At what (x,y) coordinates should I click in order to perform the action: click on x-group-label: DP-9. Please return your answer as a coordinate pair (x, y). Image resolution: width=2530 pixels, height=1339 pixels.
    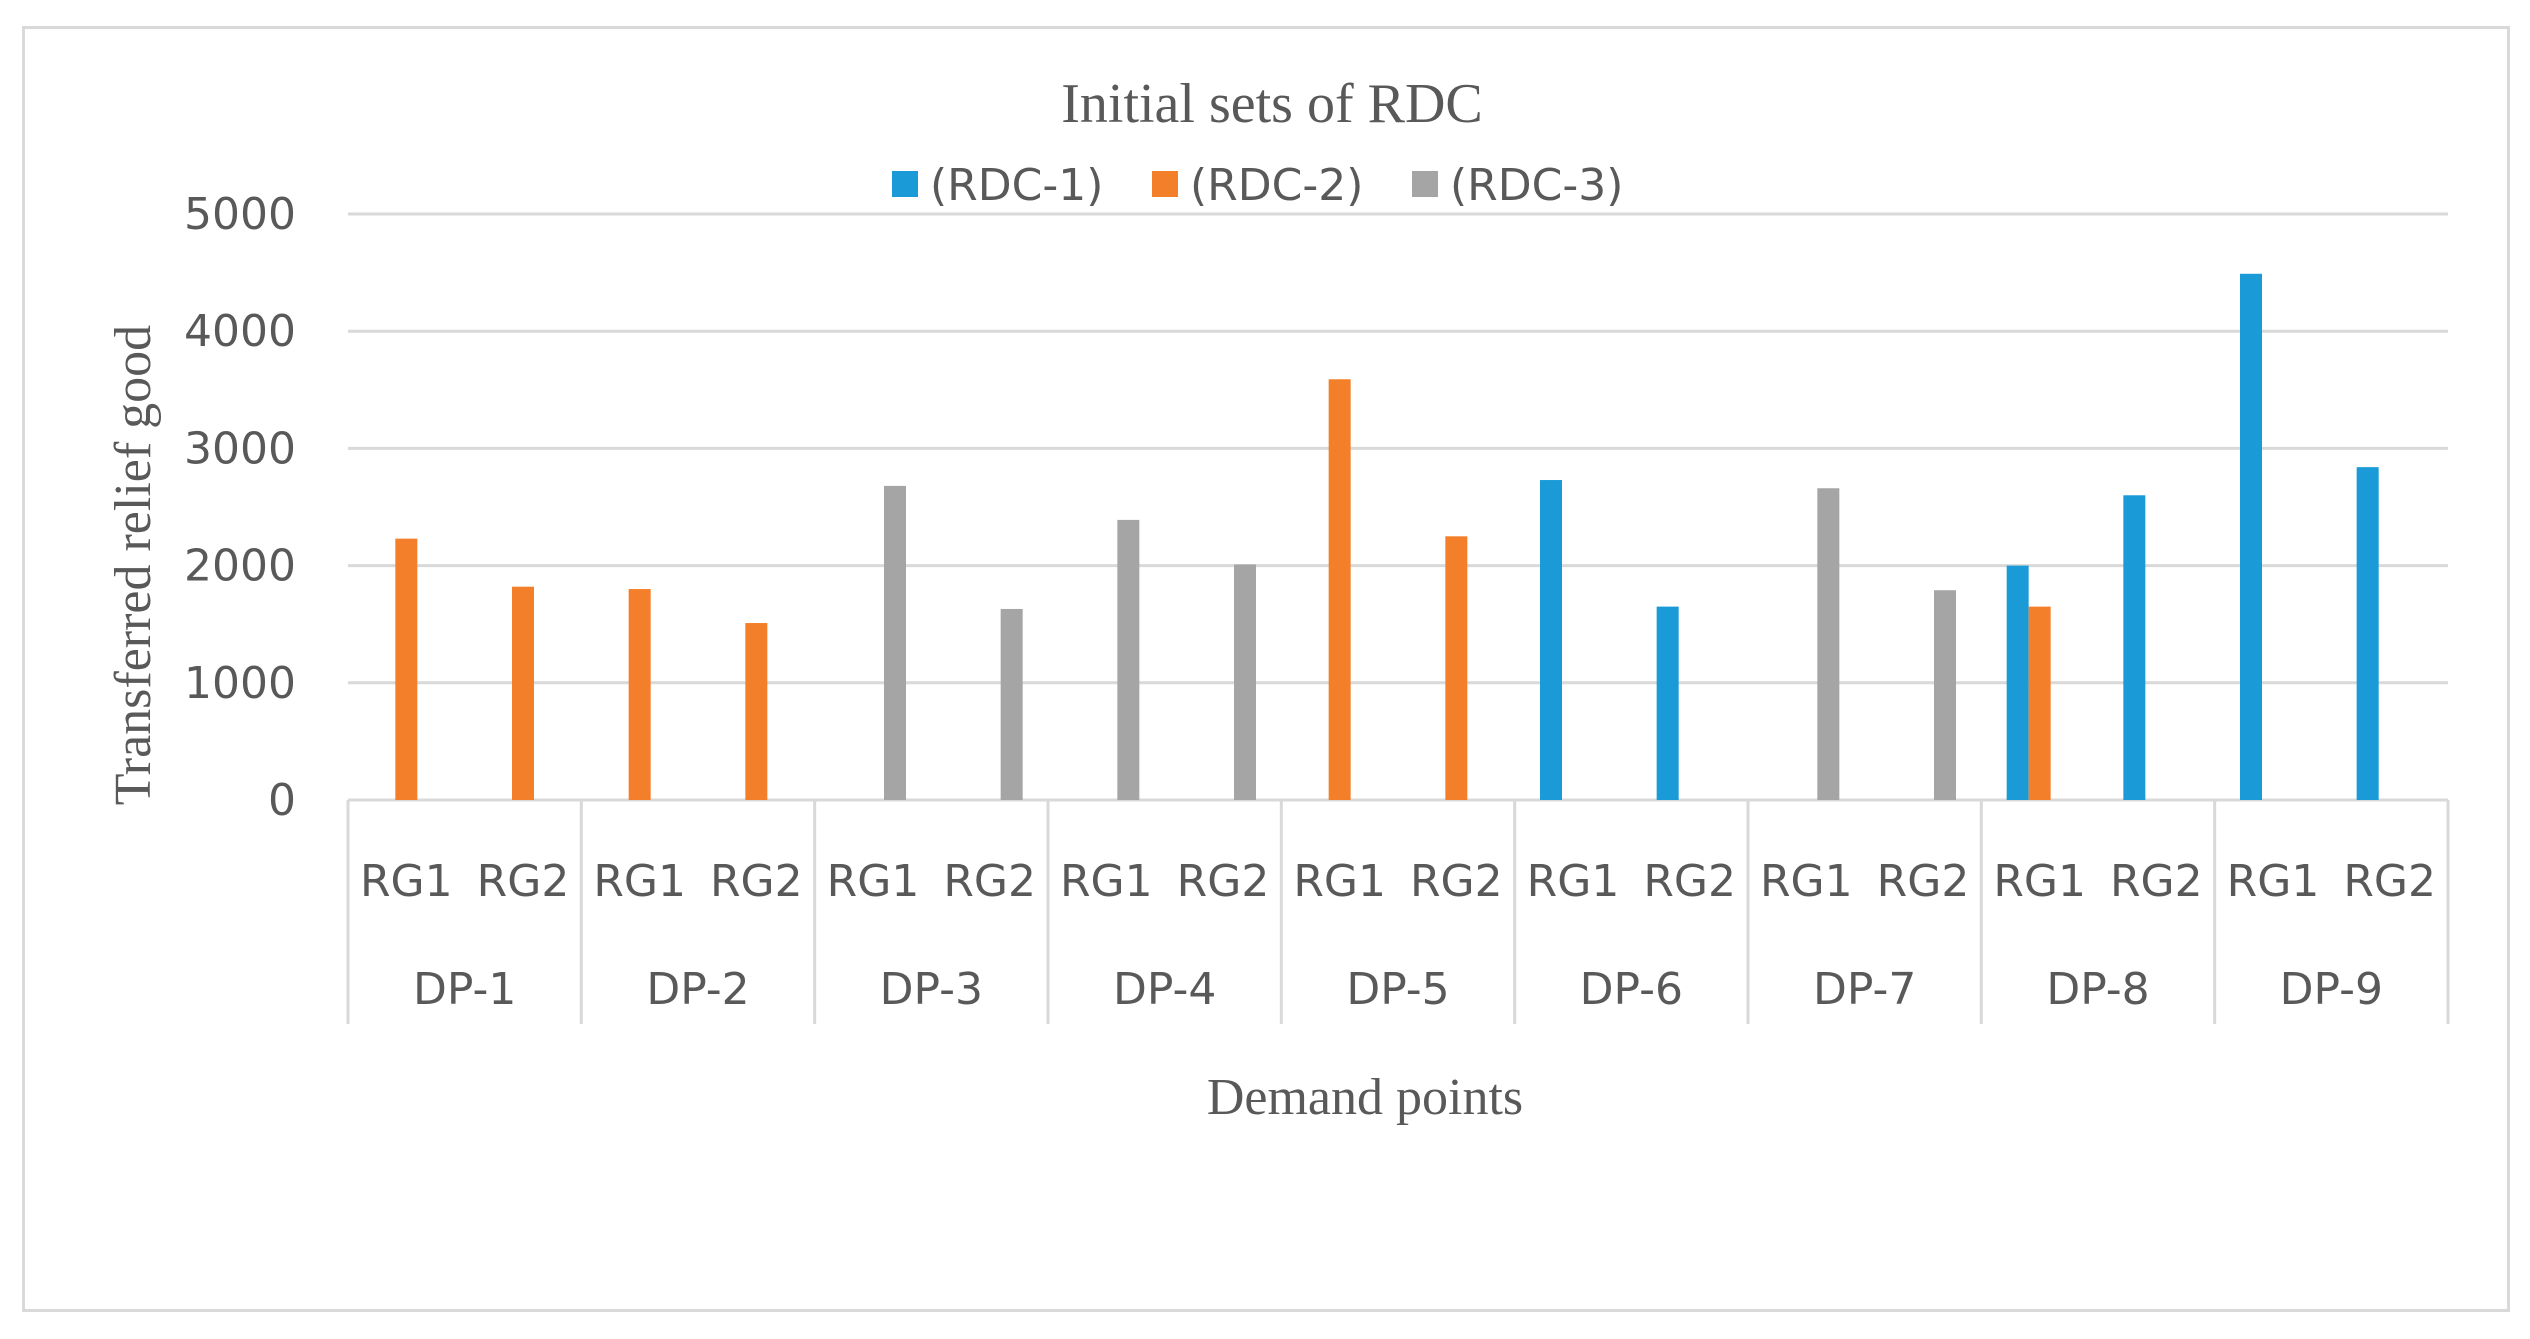
    Looking at the image, I should click on (2331, 989).